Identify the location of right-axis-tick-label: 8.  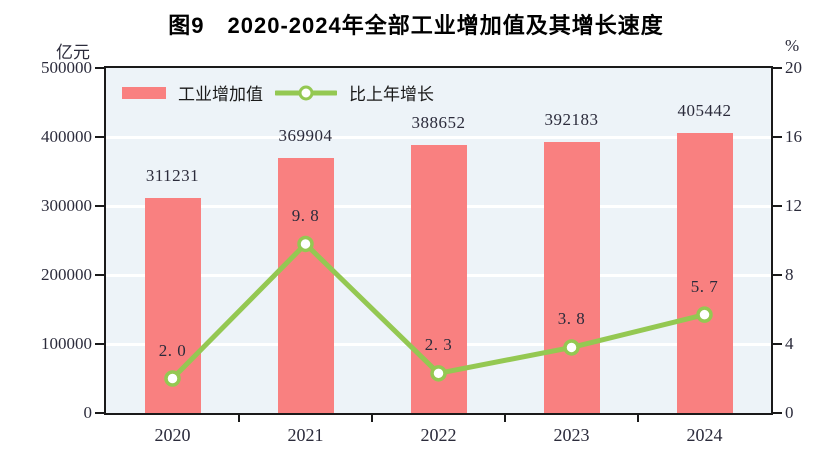
(789, 274).